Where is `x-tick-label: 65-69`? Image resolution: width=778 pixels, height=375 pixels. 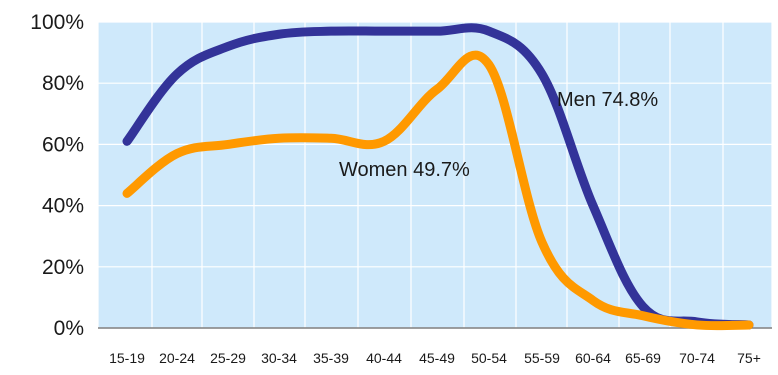 x-tick-label: 65-69 is located at coordinates (643, 358).